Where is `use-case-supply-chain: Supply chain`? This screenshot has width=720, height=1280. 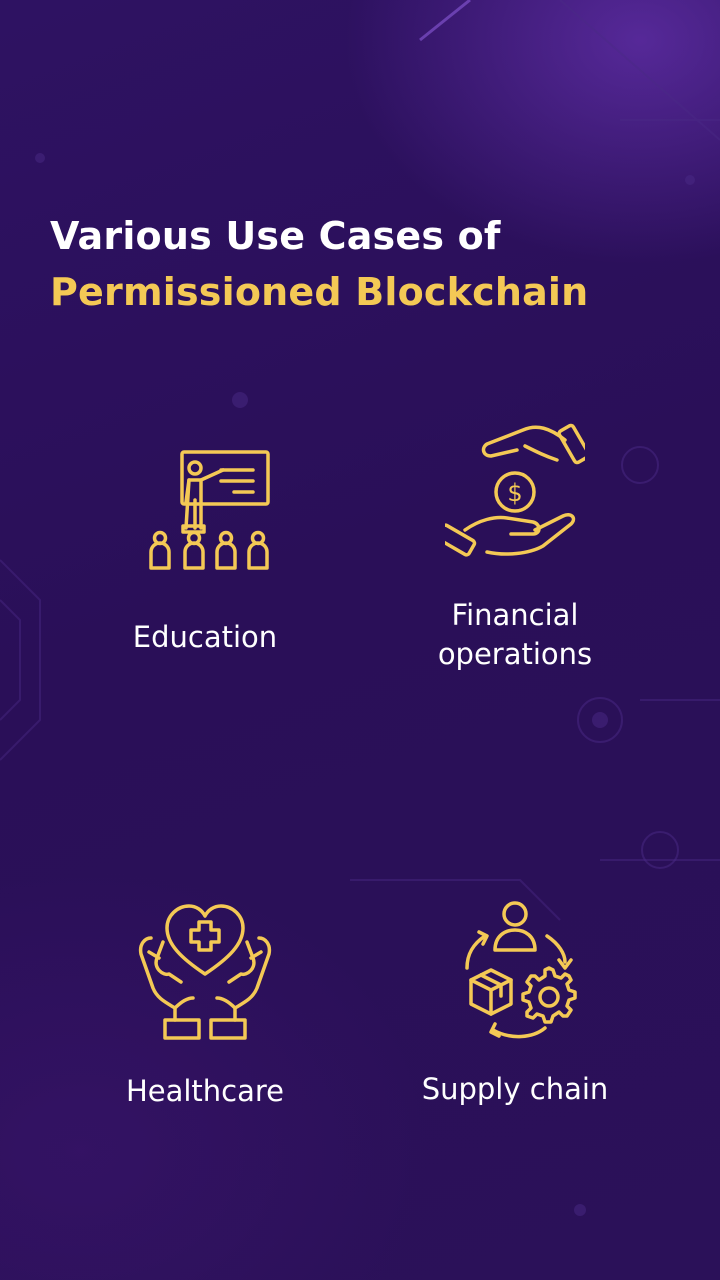
use-case-supply-chain: Supply chain is located at coordinates (515, 1003).